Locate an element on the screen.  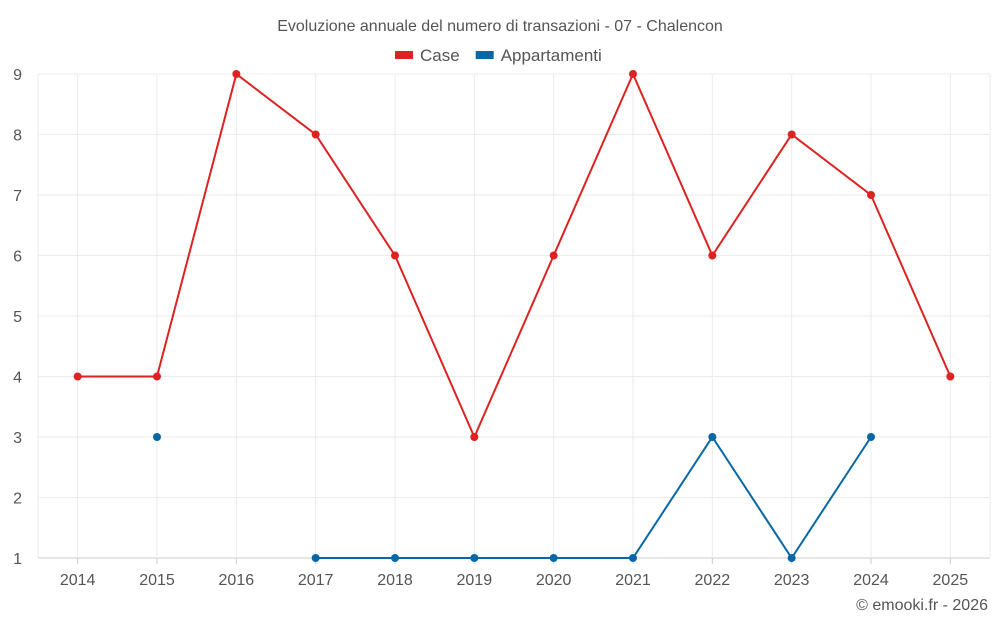
y-tick-label: 9 is located at coordinates (17, 75).